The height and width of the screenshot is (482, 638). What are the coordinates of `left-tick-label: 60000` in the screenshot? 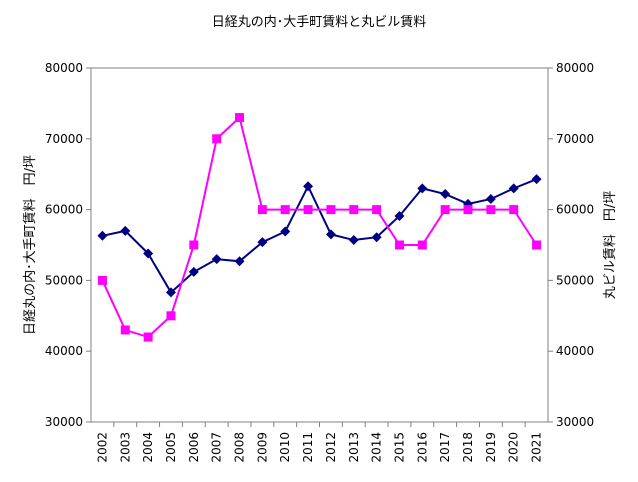 It's located at (64, 210).